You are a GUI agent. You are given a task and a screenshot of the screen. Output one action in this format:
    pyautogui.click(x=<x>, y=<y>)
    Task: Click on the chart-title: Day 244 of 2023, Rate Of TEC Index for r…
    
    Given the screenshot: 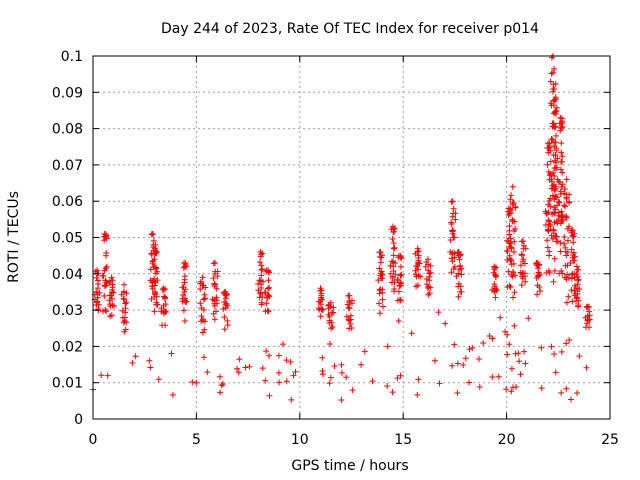 What is the action you would take?
    pyautogui.click(x=350, y=29)
    